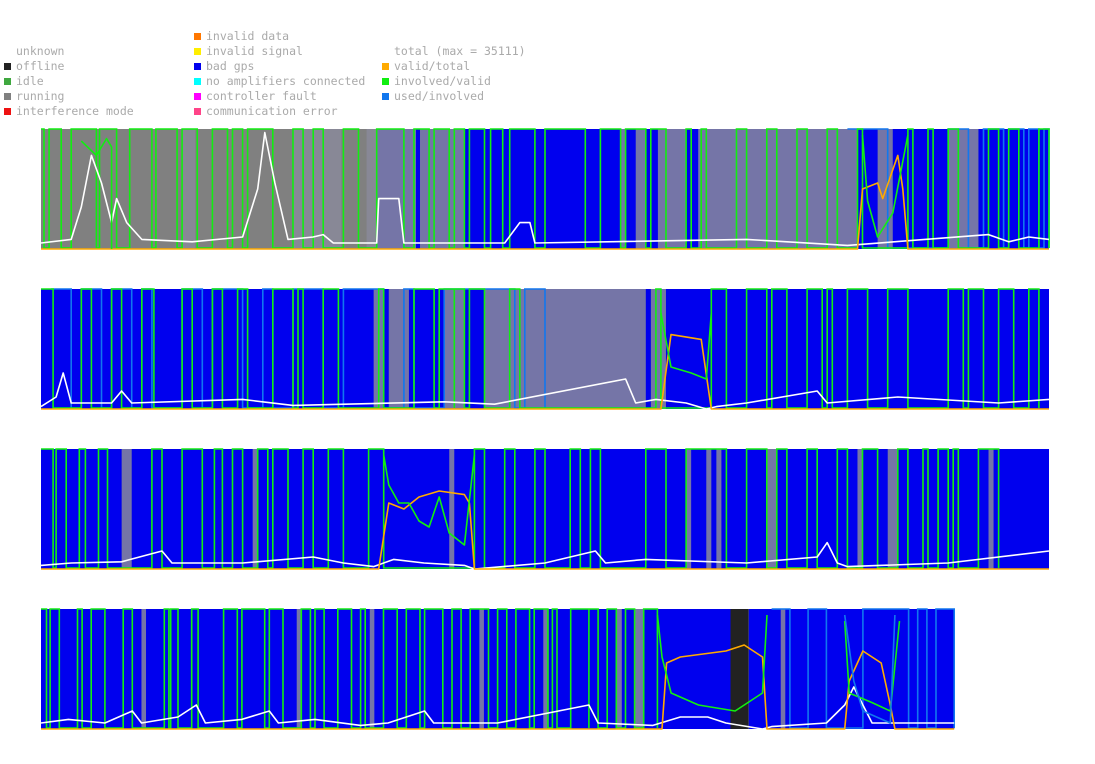  I want to click on legend-item: used/involved, so click(433, 96).